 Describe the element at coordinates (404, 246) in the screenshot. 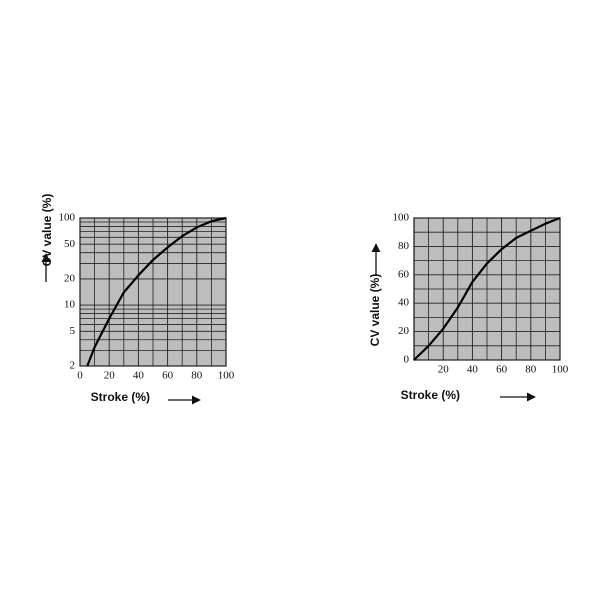

I see `y-tick-label: 80` at that location.